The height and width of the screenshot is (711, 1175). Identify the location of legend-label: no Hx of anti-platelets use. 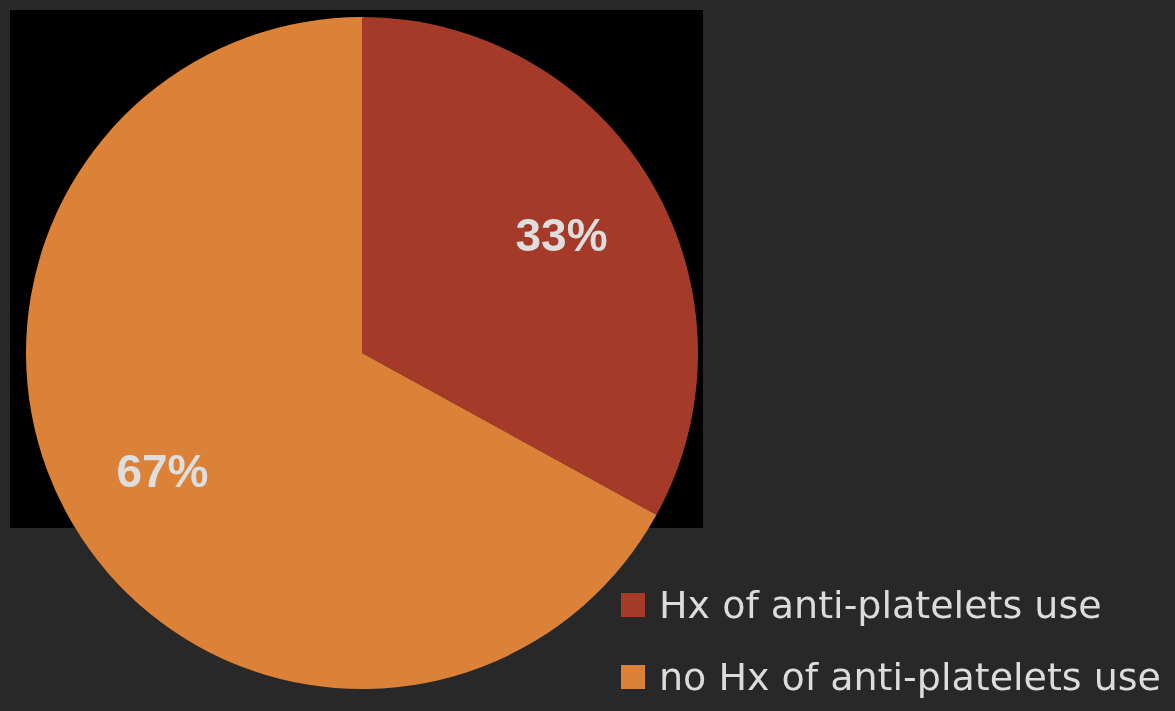
(909, 677).